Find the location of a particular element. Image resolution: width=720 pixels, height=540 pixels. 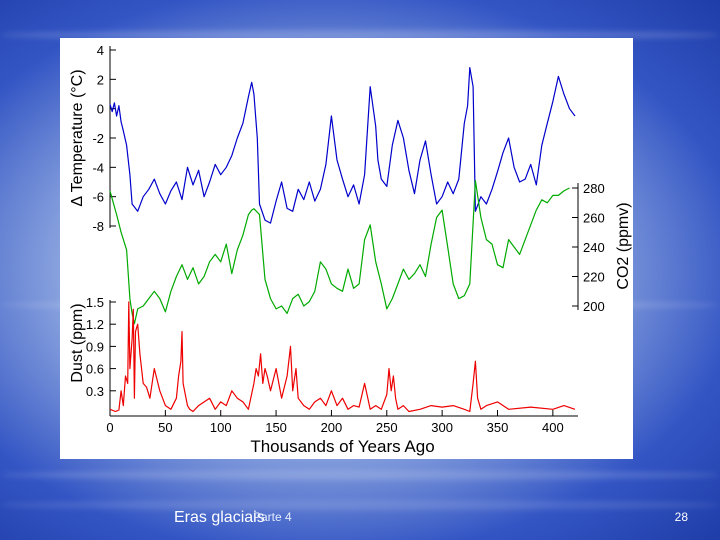

footer-subtitle: Parte 4 is located at coordinates (272, 517).